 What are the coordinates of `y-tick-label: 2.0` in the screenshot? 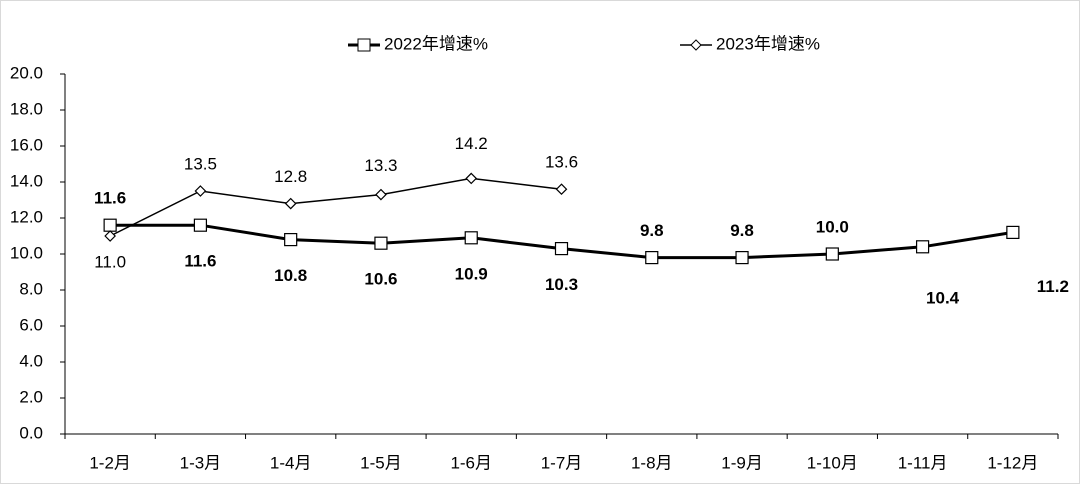 It's located at (31, 396).